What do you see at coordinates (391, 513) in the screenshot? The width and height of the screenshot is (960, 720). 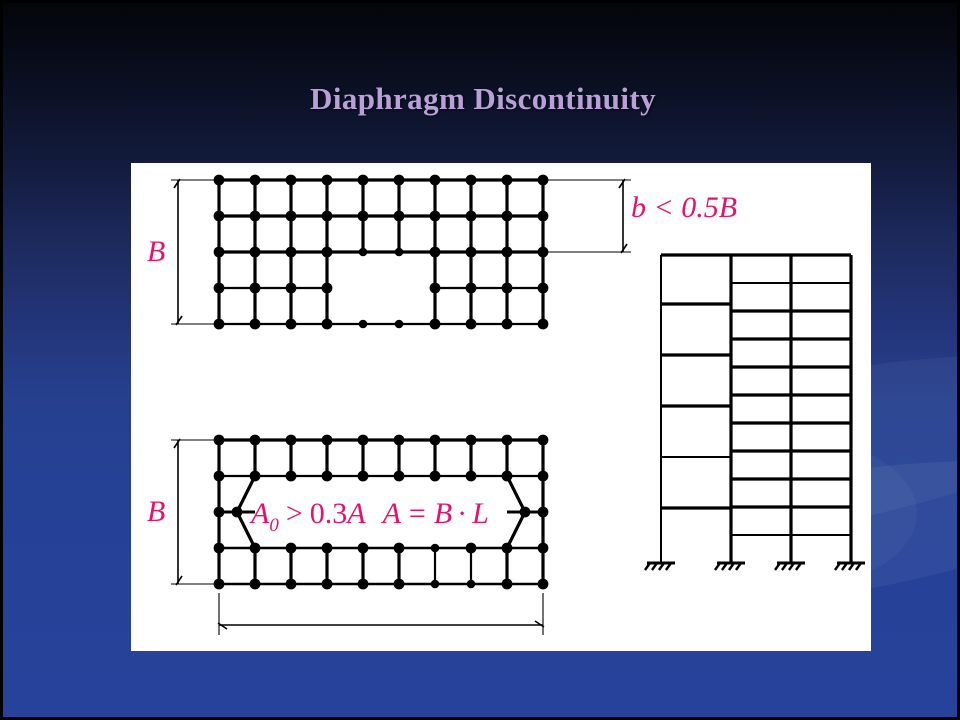 I see `formula-a2: A` at bounding box center [391, 513].